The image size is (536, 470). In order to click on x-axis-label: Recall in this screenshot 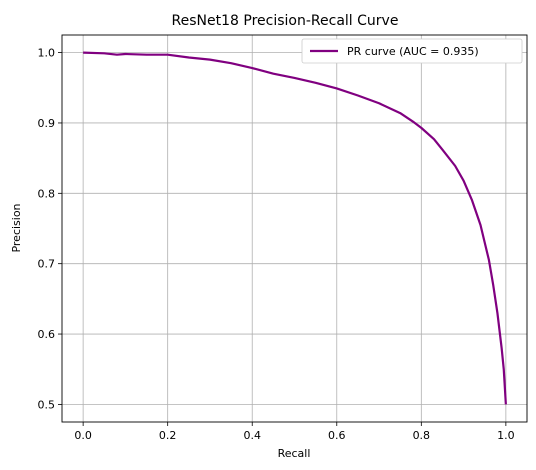, I will do `click(294, 453)`.